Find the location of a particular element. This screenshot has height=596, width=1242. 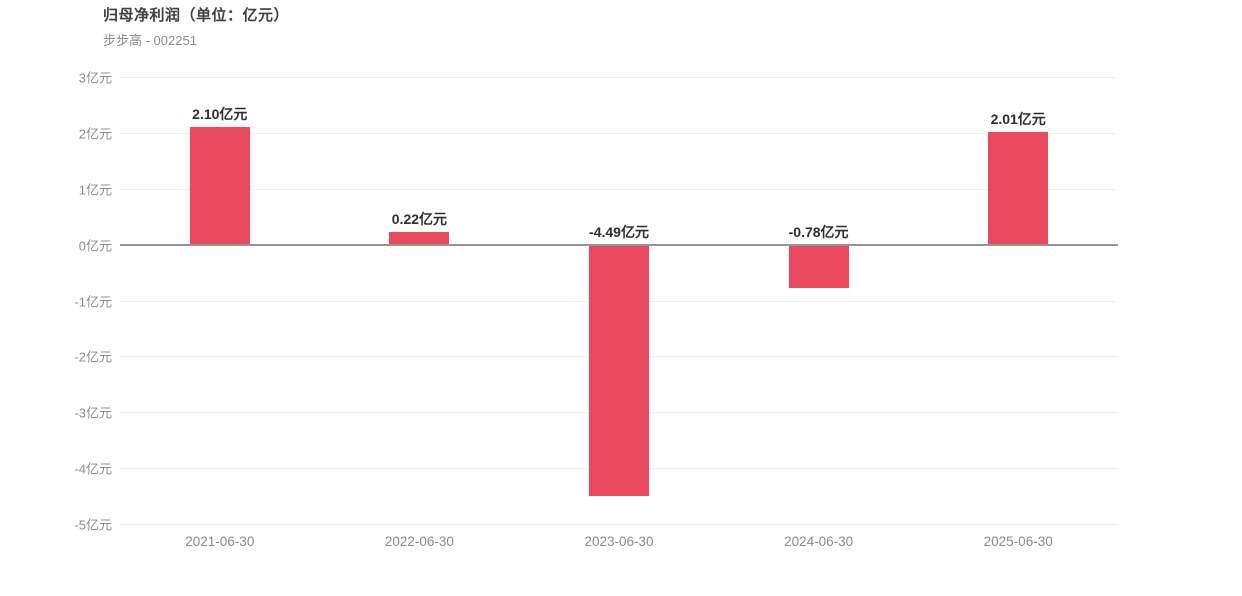

y-axis-tick-label: 0亿元 is located at coordinates (95, 246).